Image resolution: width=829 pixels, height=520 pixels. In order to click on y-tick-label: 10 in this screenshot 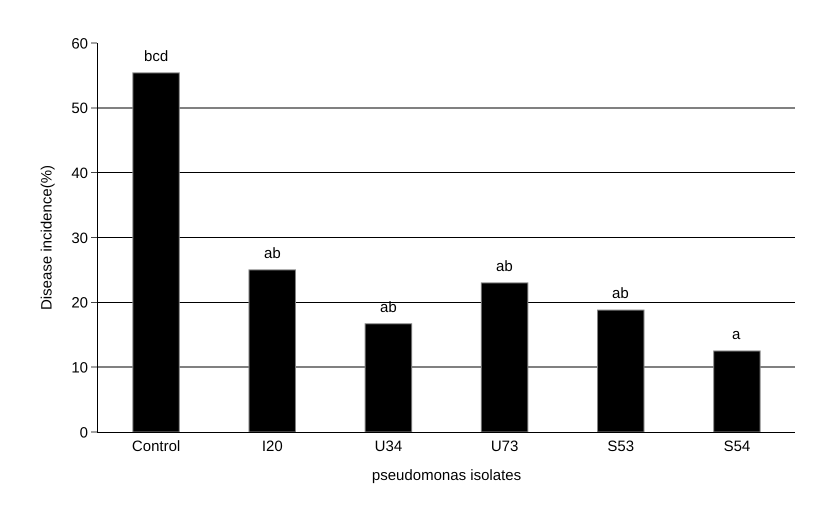, I will do `click(79, 367)`.